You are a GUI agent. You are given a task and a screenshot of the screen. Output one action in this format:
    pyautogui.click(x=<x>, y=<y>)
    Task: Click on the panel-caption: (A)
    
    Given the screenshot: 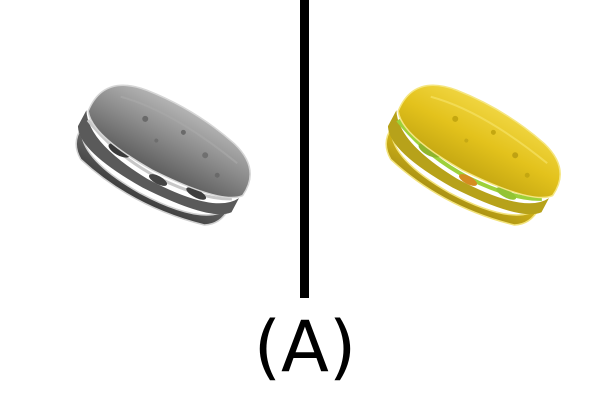 What is the action you would take?
    pyautogui.click(x=305, y=347)
    